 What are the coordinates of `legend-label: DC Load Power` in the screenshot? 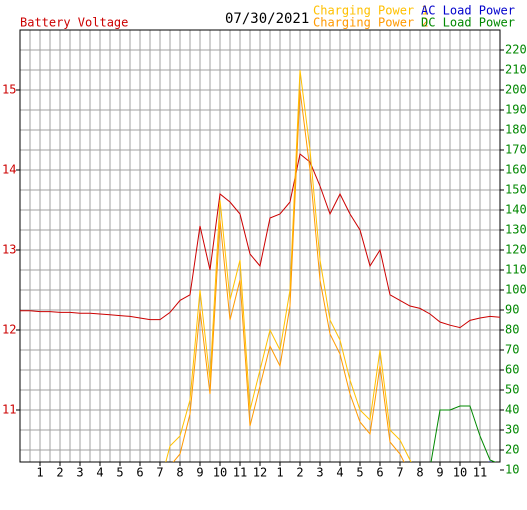 It's located at (468, 23).